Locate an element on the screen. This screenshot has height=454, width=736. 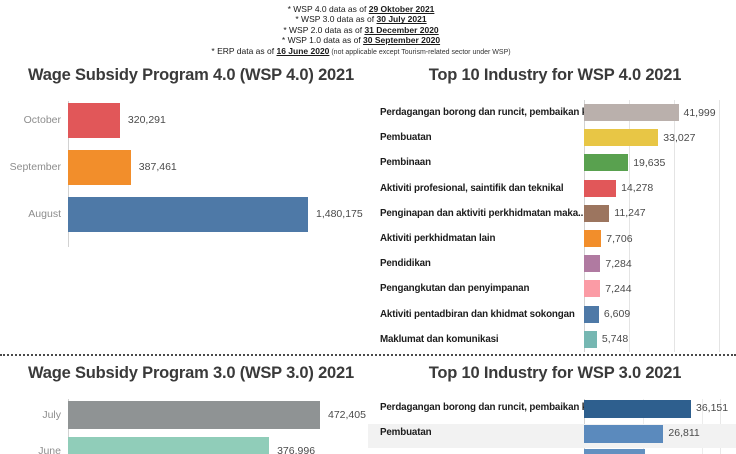
value-label: 1,480,175 is located at coordinates (339, 214).